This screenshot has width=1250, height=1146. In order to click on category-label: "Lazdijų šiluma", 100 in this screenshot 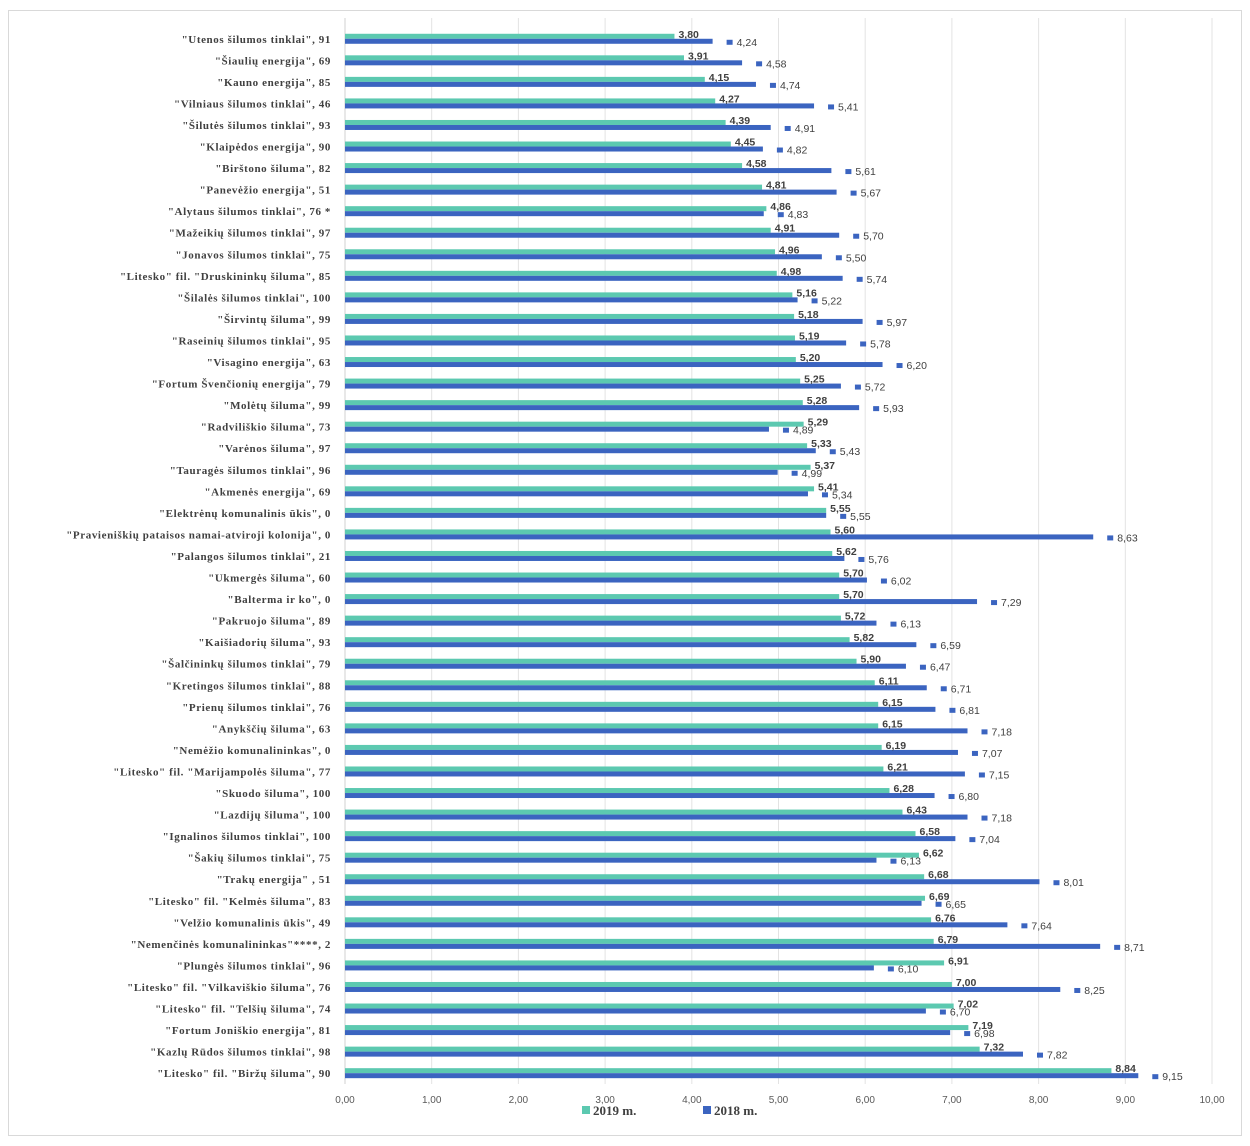, I will do `click(272, 816)`.